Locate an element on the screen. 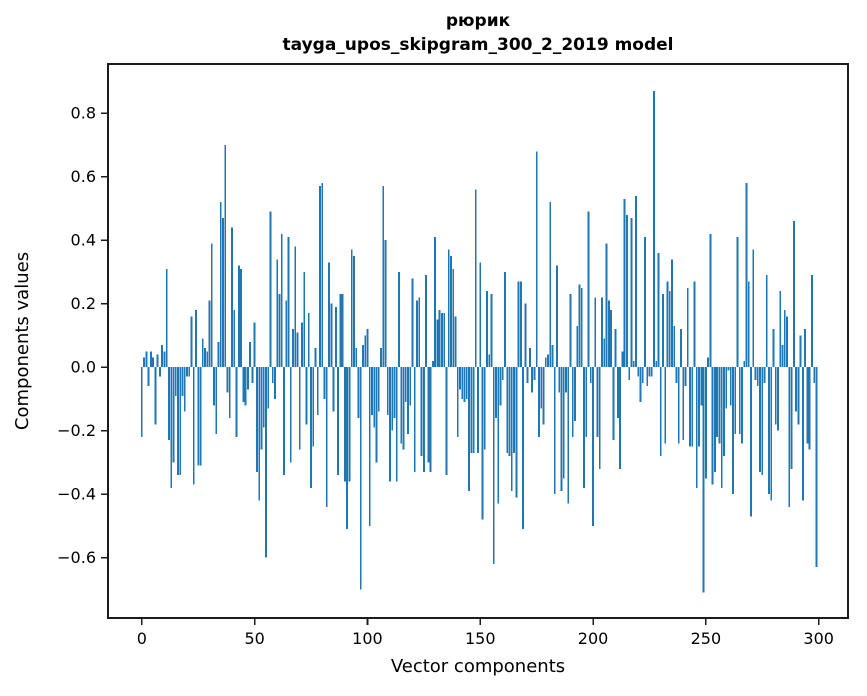 Image resolution: width=867 pixels, height=696 pixels. x-axis-label: Vector components is located at coordinates (478, 666).